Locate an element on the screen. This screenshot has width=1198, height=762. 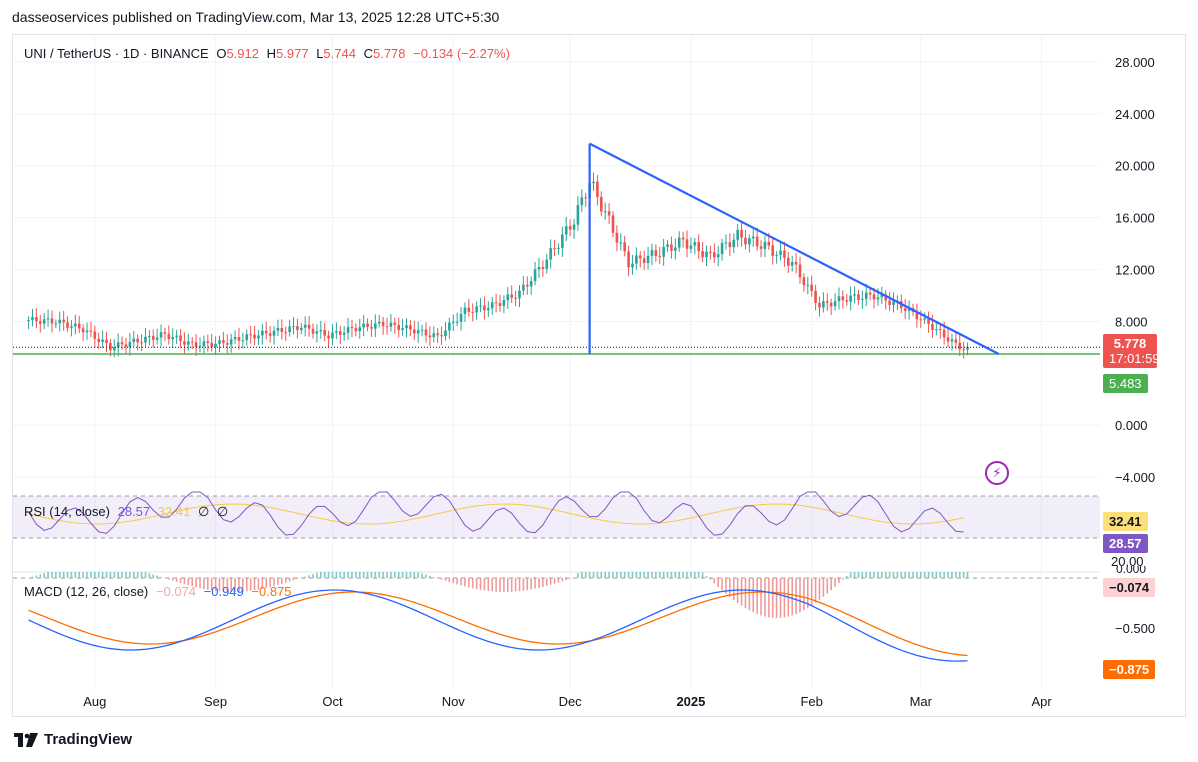
macd-hist-value: −0.074 is located at coordinates (176, 591).